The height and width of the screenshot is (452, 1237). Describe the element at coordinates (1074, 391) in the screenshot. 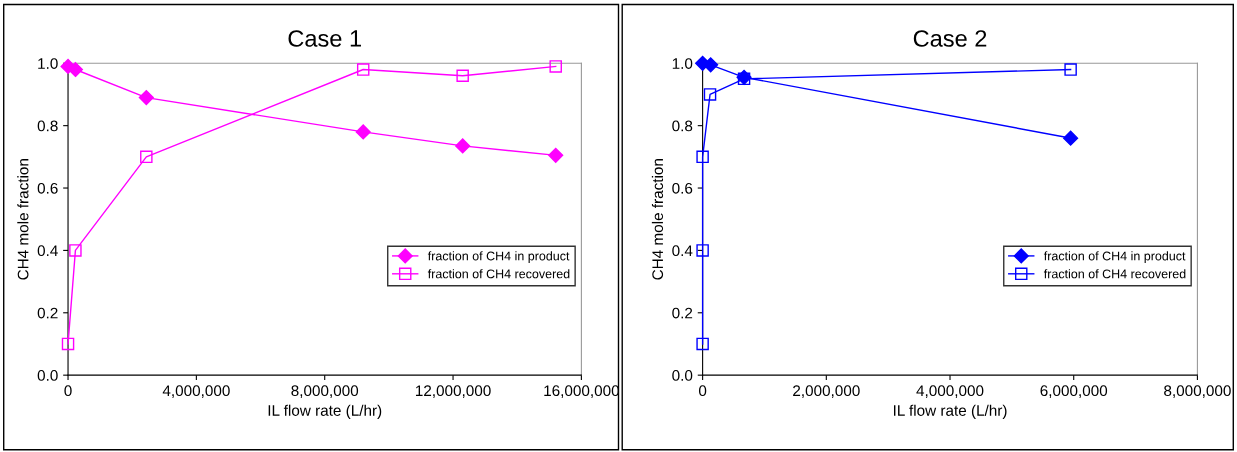

I see `x-tick-label: 6,000,000` at that location.